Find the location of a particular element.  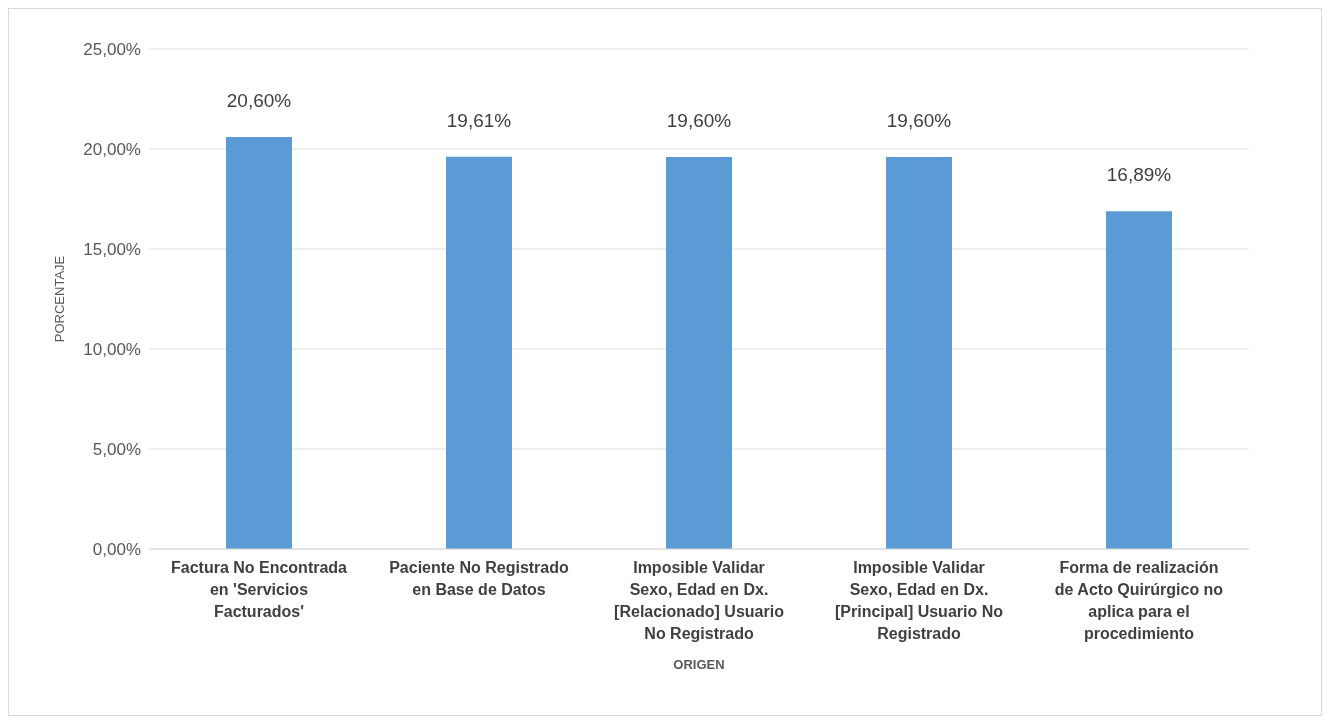

data-label: 16,89% is located at coordinates (1139, 175).